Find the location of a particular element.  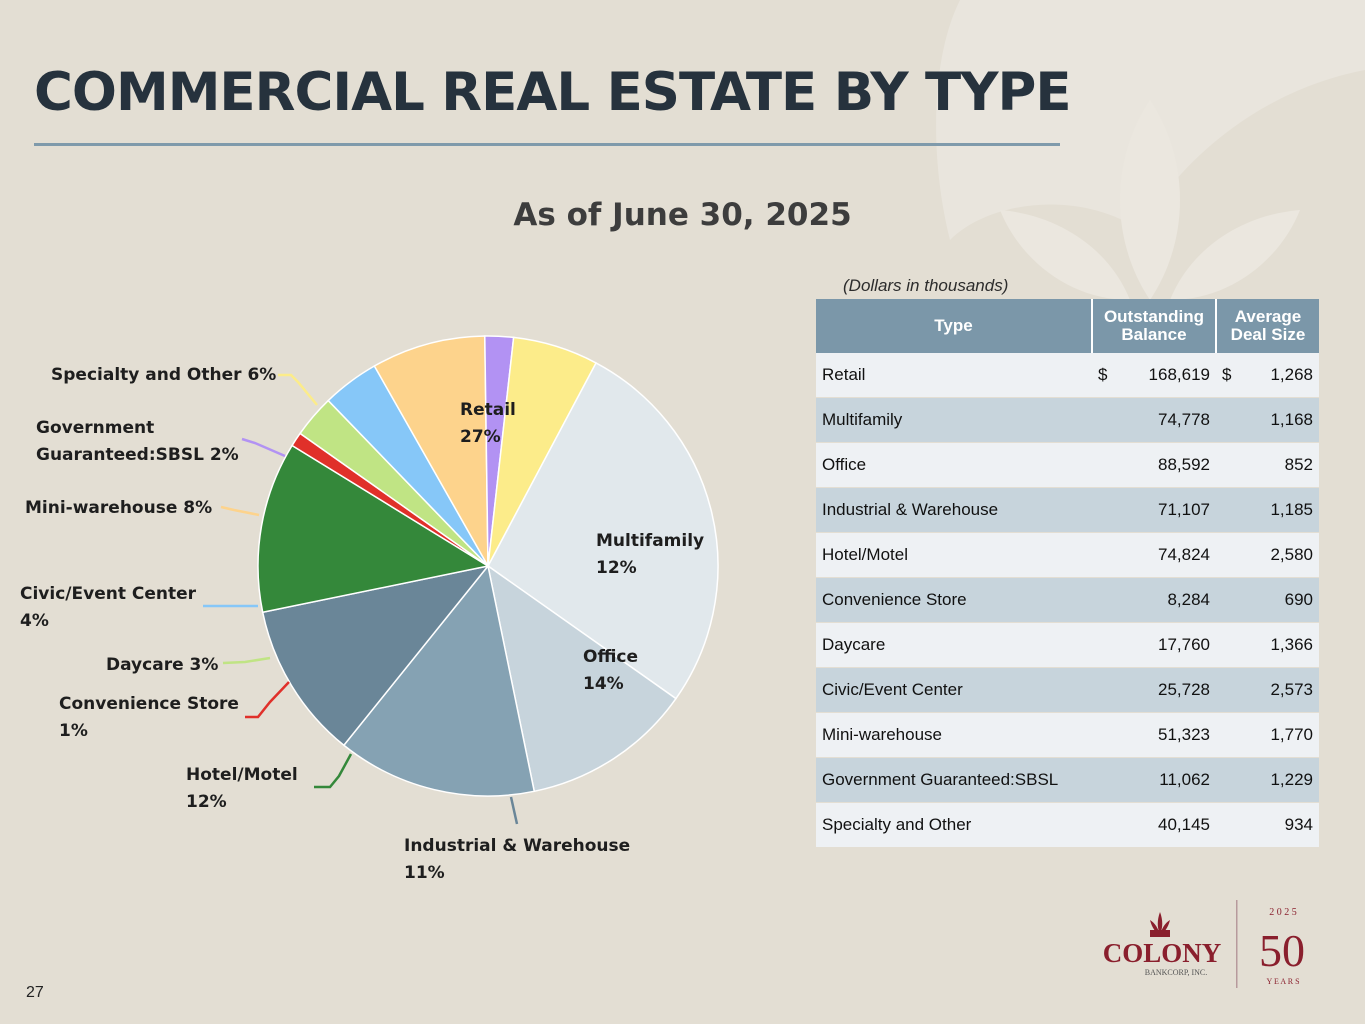

pie-slice-multifamily is located at coordinates (581, 678).